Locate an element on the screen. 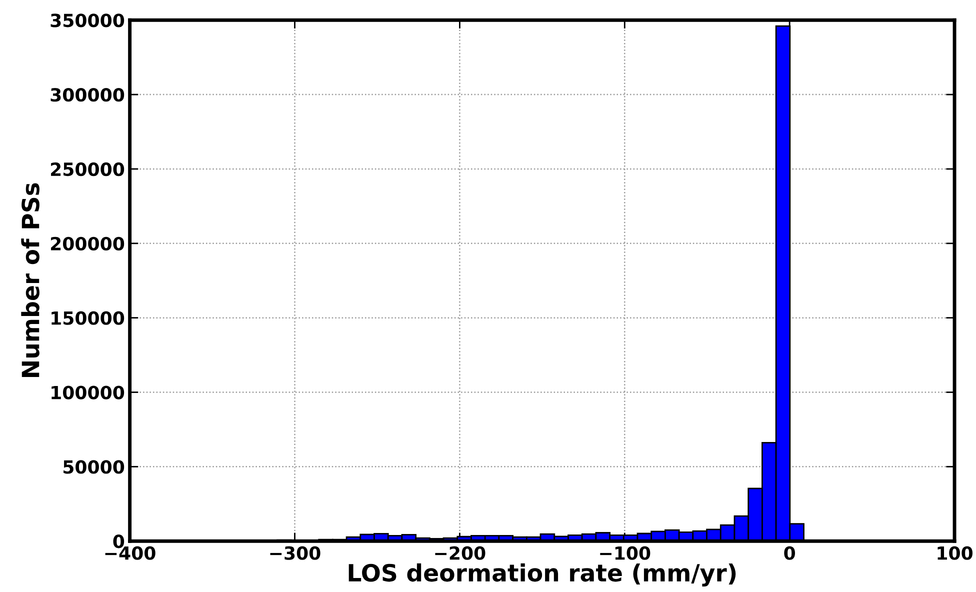  x-tick-label: −300 is located at coordinates (295, 553).